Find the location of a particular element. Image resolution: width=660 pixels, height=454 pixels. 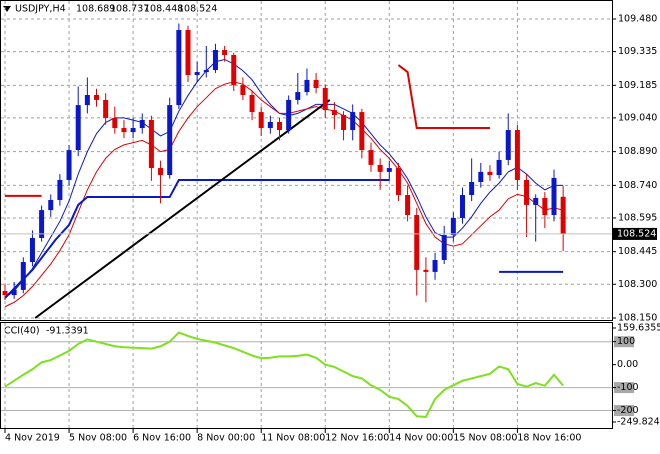

x-tick-label: 4 Nov 2019 is located at coordinates (32, 438).